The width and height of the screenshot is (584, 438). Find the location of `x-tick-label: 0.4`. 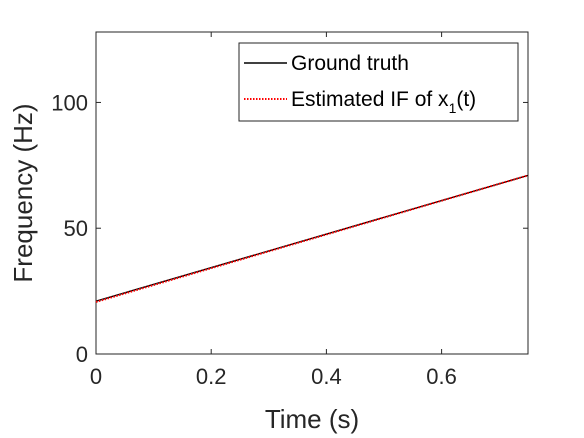

x-tick-label: 0.4 is located at coordinates (326, 376).